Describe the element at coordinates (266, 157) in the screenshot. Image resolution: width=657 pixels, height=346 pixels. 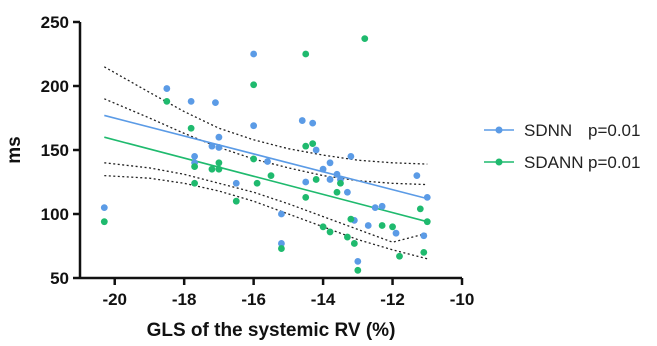
I see `regression-line-sdnn` at that location.